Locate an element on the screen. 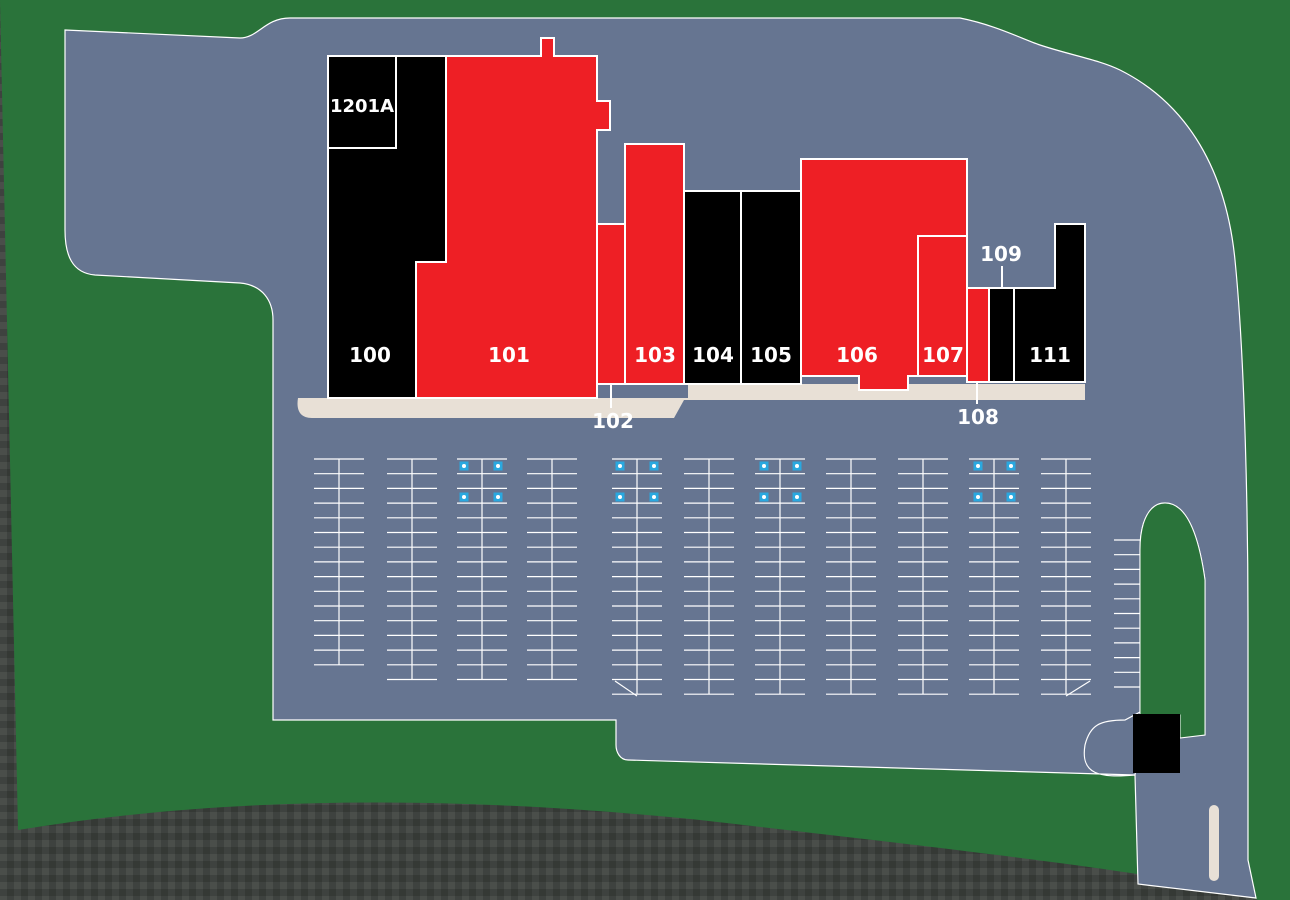  unit-label-104: 104 is located at coordinates (713, 355).